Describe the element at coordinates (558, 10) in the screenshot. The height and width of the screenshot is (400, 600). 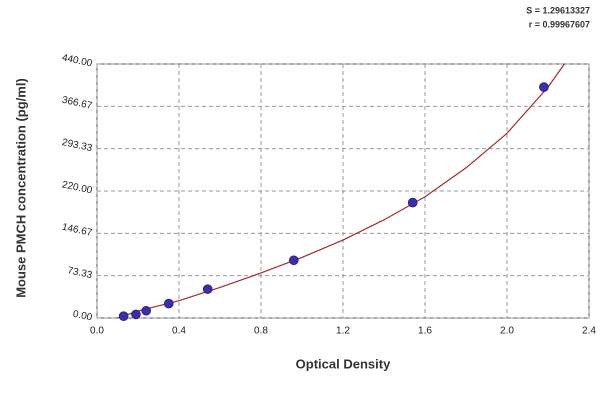
I see `annotation: S = 1.29613327` at that location.